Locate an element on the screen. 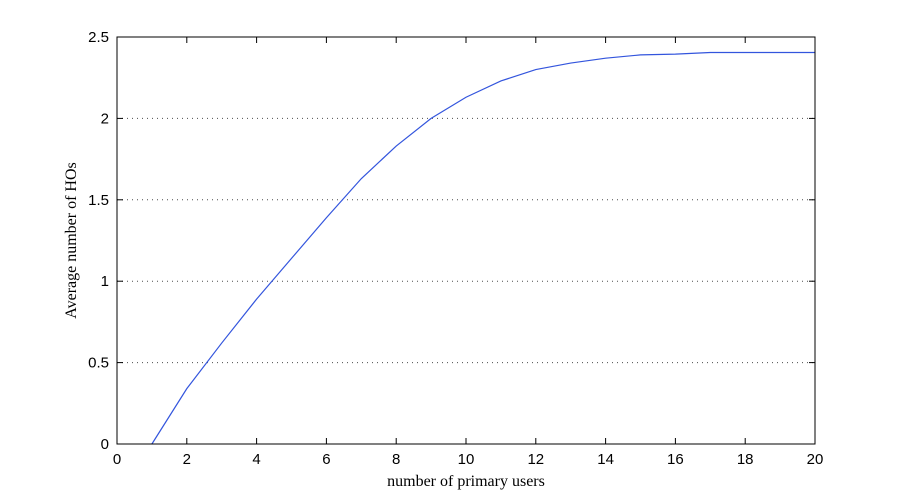 This screenshot has width=900, height=500. x-tick-label: 6 is located at coordinates (326, 459).